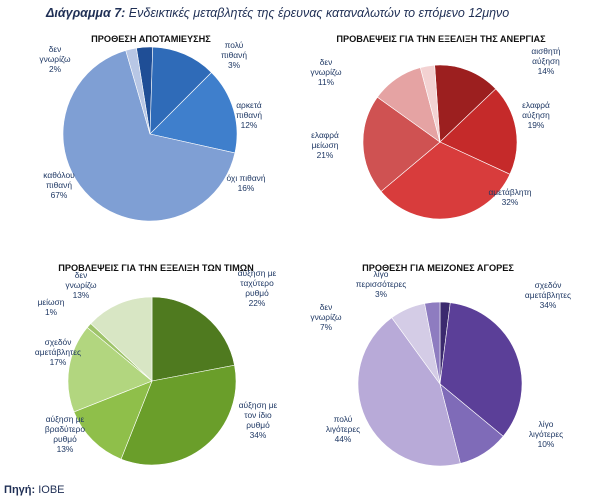 This screenshot has height=501, width=600. I want to click on pie-3-label-2: λίγο λιγότερες 10%, so click(546, 434).